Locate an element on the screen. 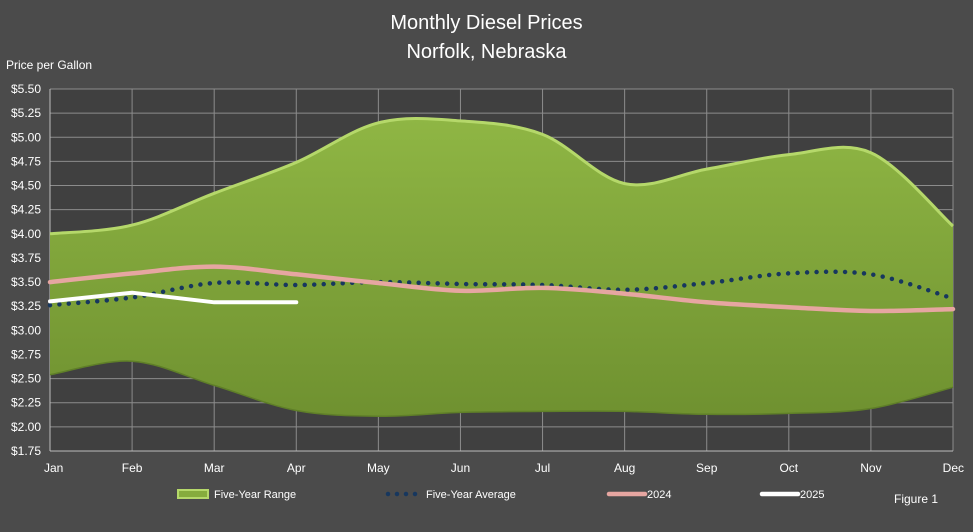 This screenshot has height=532, width=973. x-tick-label: Jul is located at coordinates (542, 468).